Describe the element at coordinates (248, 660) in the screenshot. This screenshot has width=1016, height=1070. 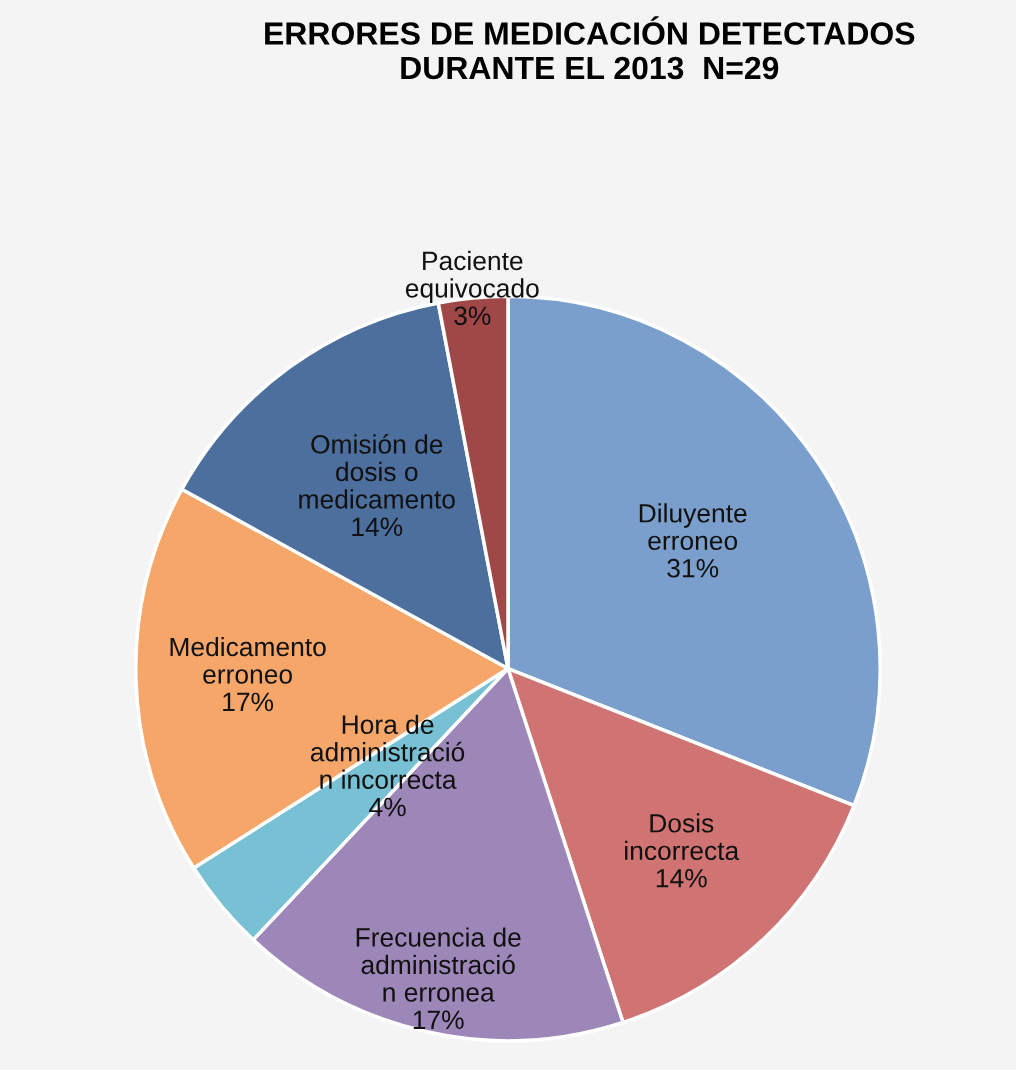
I see `slice-label: Medicamento erroneo` at that location.